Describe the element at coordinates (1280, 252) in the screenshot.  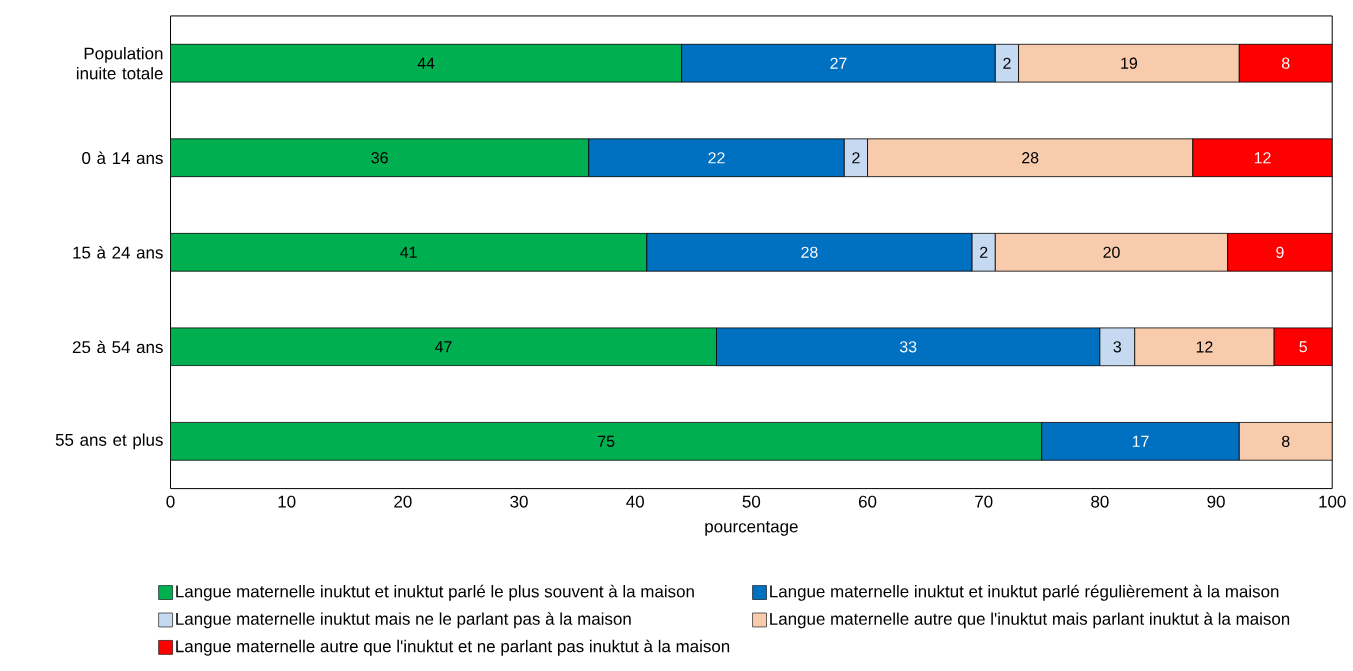
I see `data-label: 9` at that location.